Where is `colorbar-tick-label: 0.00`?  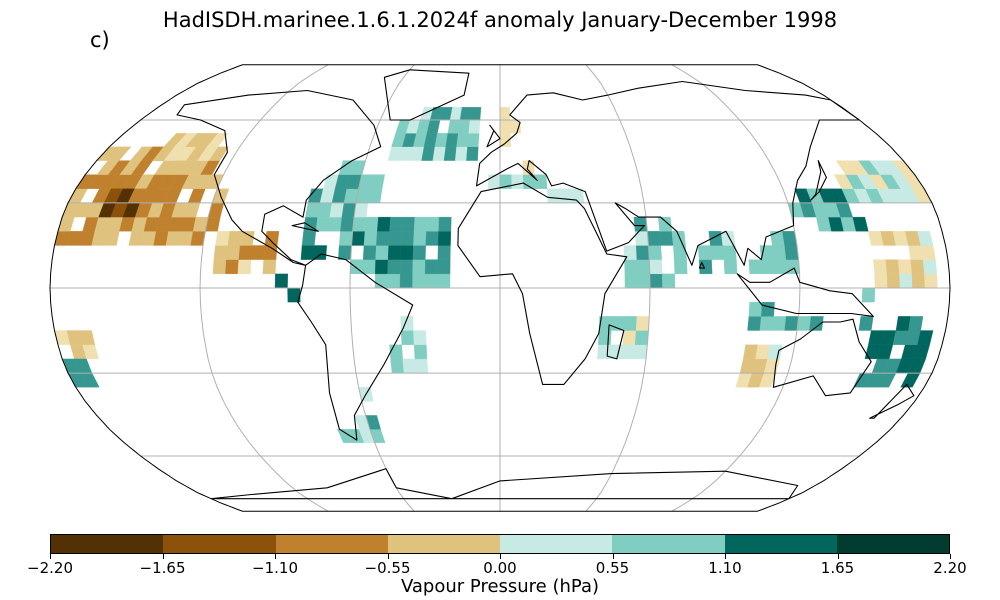 colorbar-tick-label: 0.00 is located at coordinates (500, 568).